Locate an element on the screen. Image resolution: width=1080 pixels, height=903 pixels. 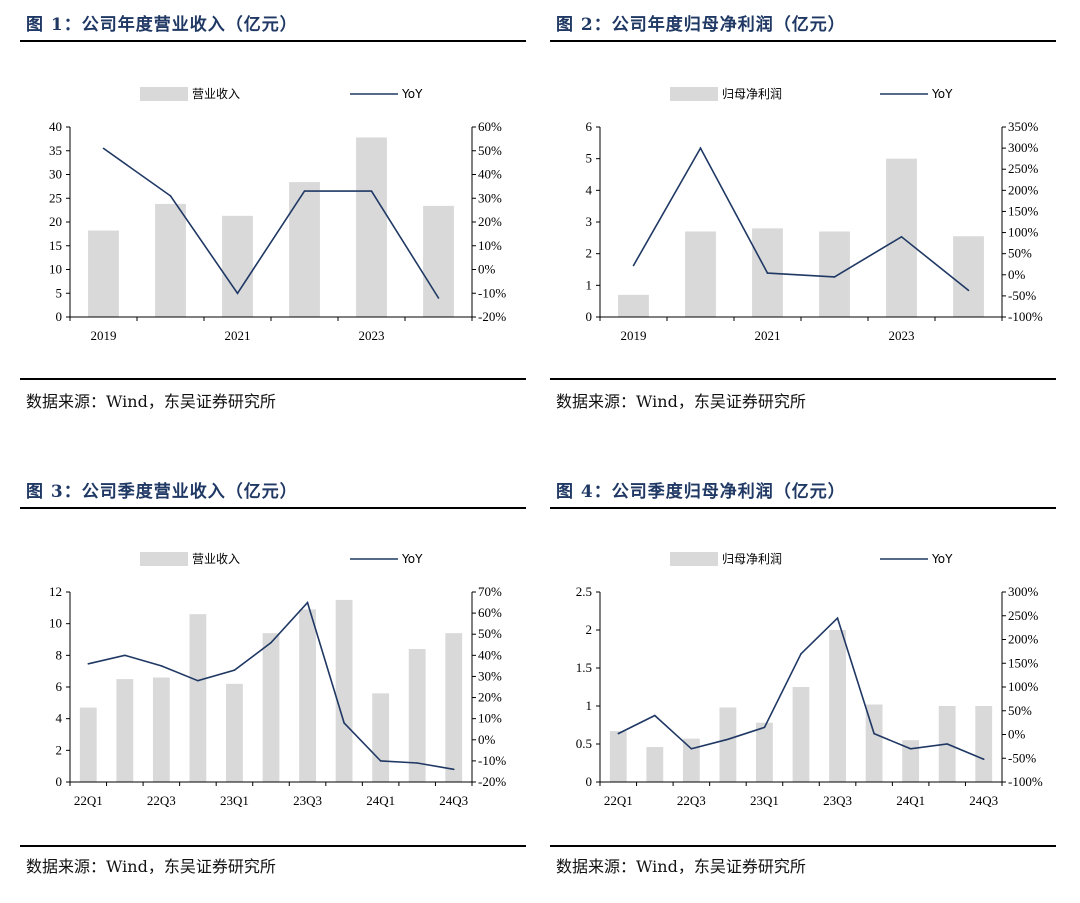
legend-bar-swatch is located at coordinates (694, 559).